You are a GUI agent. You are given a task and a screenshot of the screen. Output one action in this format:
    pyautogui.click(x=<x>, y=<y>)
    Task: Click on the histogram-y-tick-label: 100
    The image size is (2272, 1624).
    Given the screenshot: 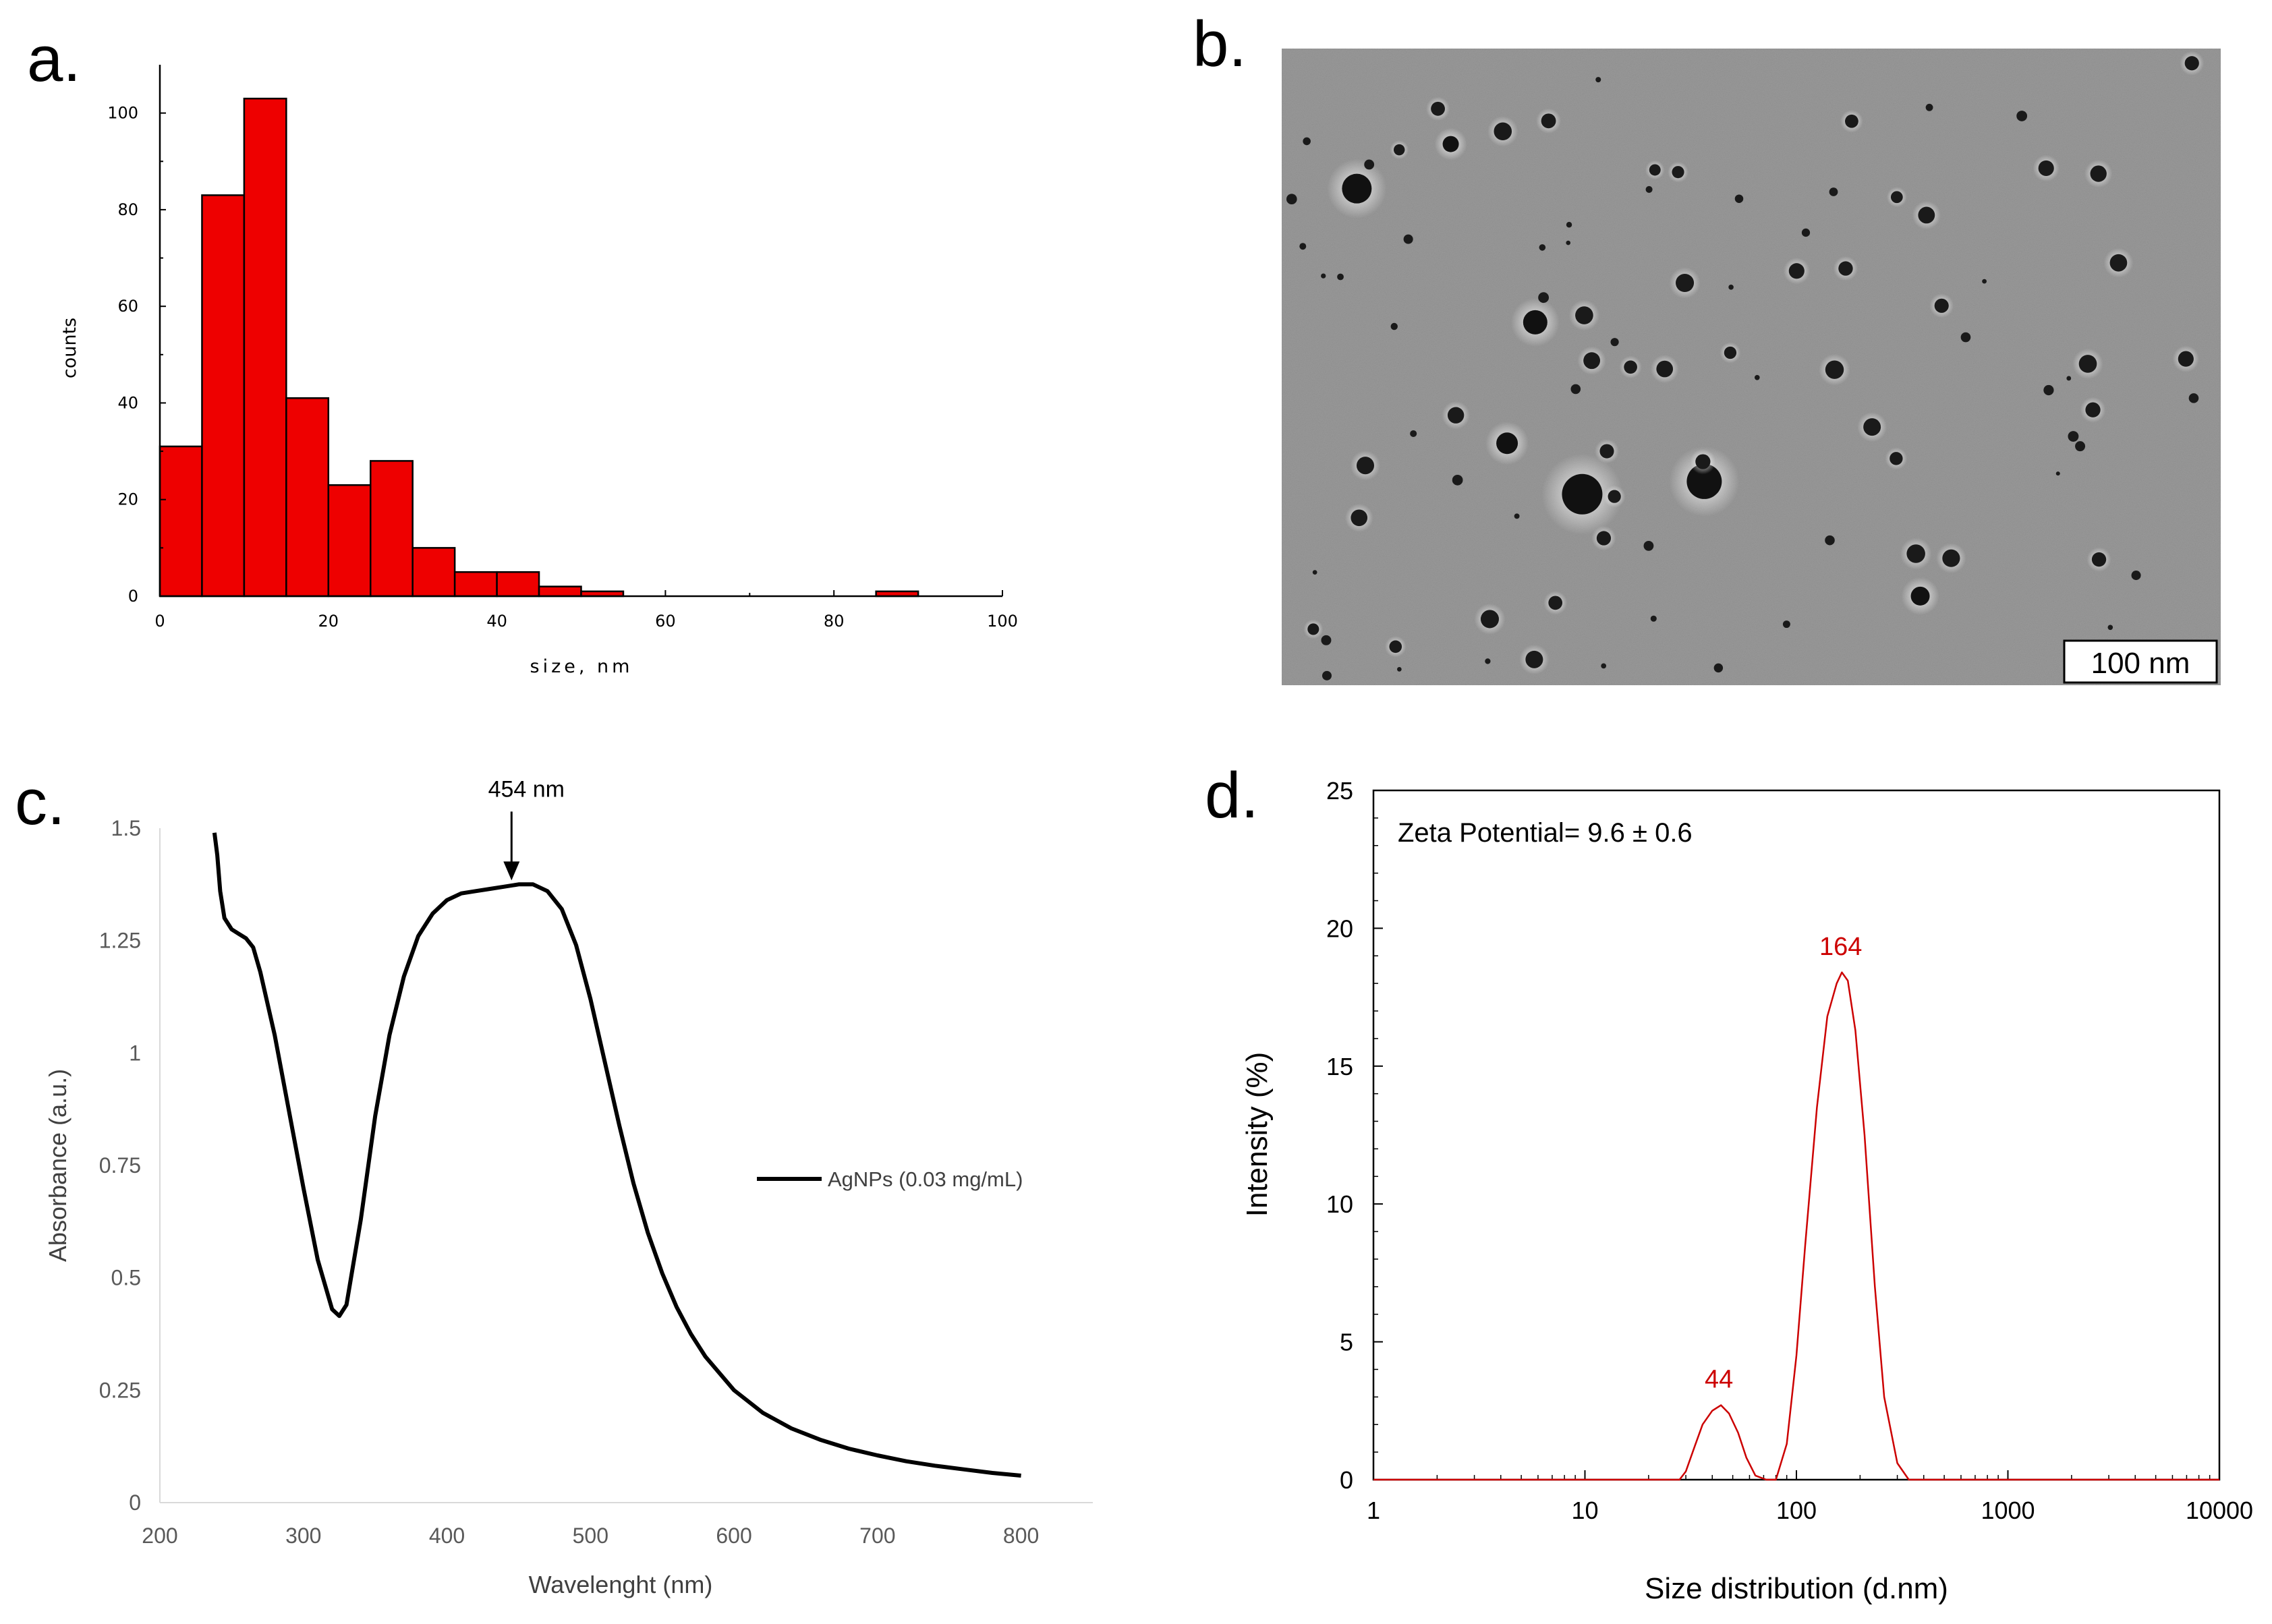 What is the action you would take?
    pyautogui.click(x=122, y=113)
    